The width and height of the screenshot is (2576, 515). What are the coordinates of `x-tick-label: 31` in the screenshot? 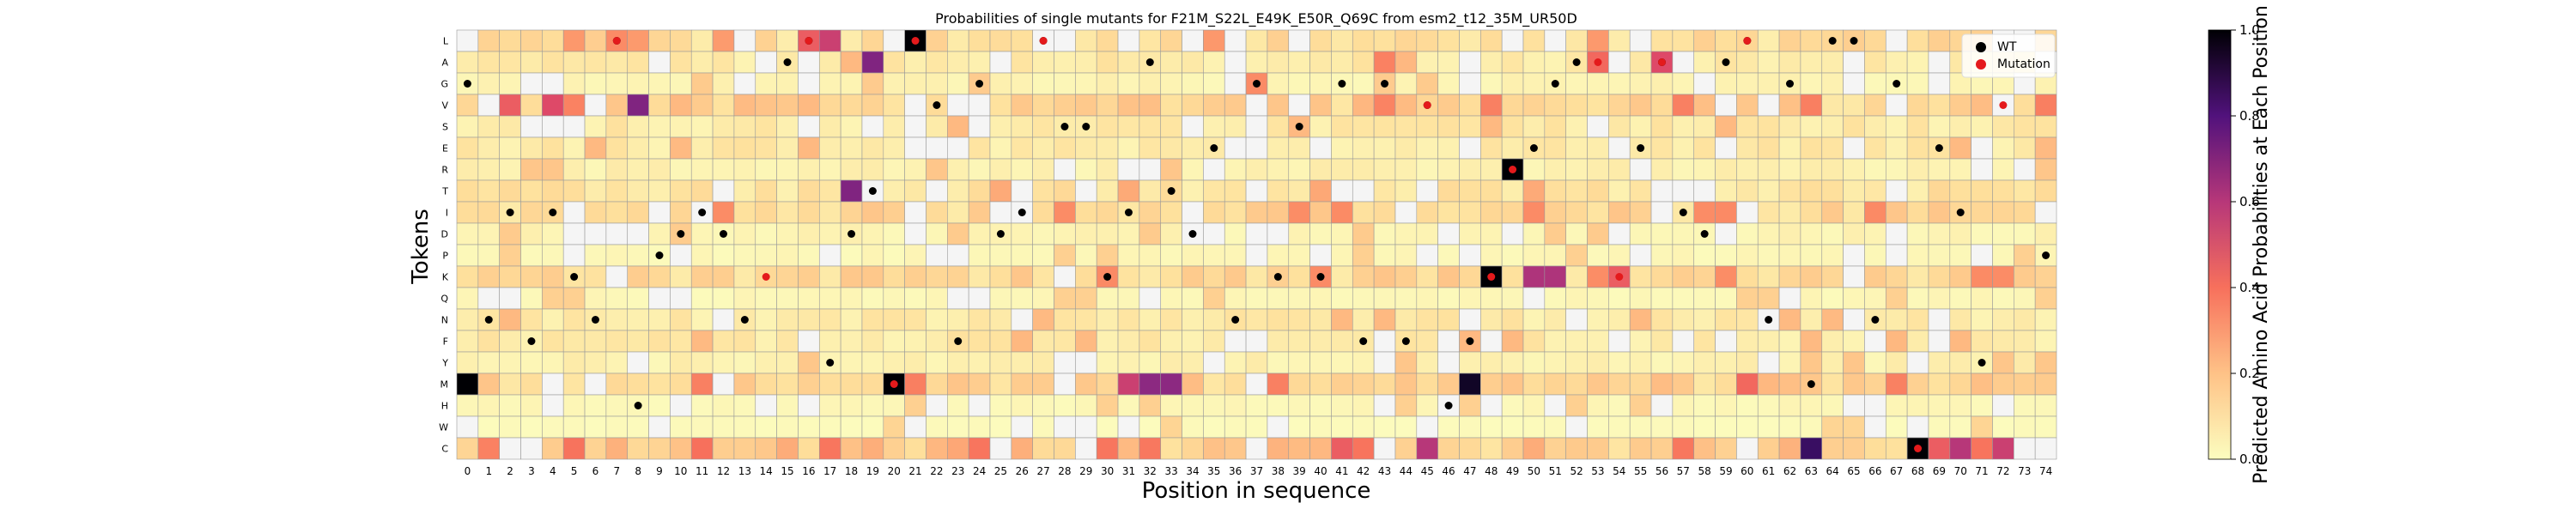 It's located at (1129, 471).